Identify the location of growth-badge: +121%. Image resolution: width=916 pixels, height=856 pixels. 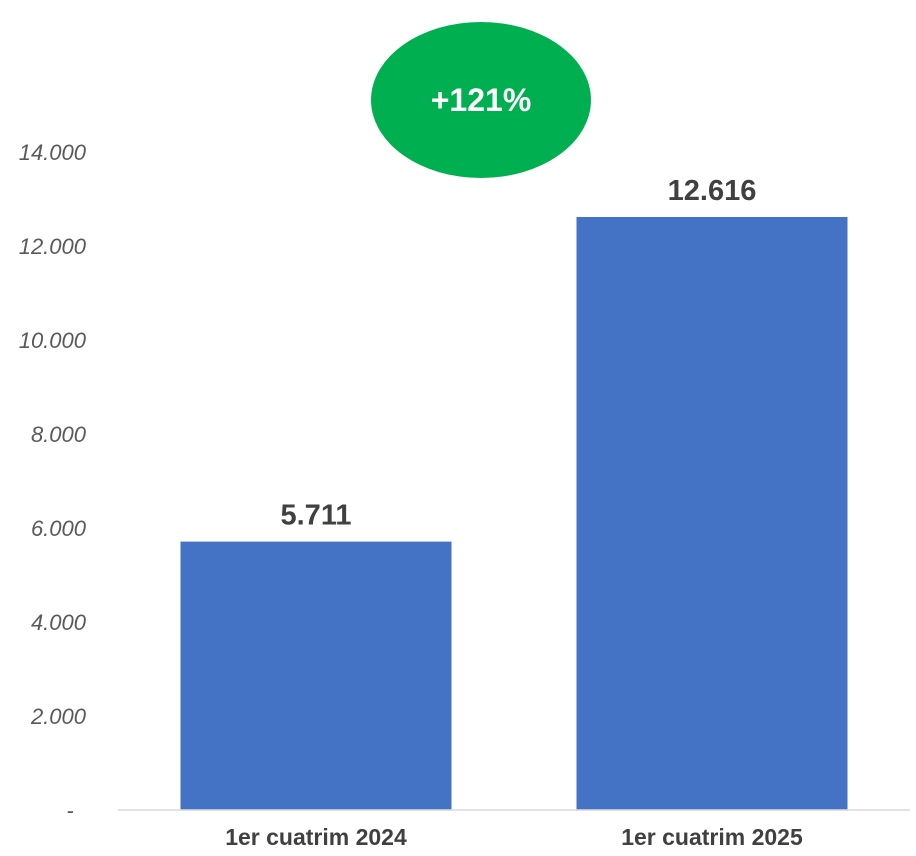
(481, 100).